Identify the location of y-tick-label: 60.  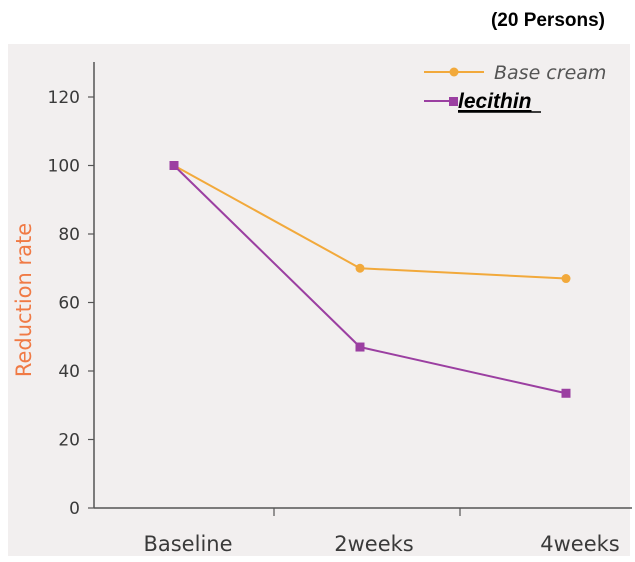
(69, 304).